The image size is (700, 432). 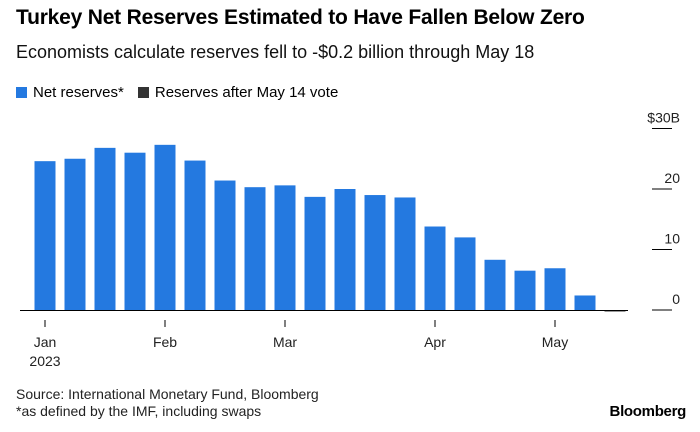 What do you see at coordinates (324, 339) in the screenshot?
I see `x-axis: Jan 2023 Feb Mar Apr May` at bounding box center [324, 339].